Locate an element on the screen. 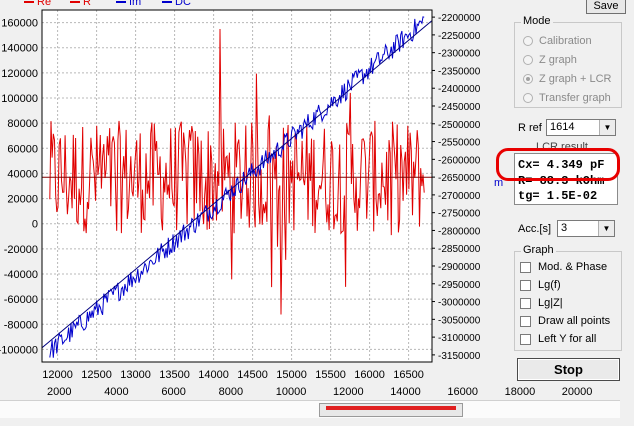 This screenshot has height=426, width=634. ruler-tick-label: 4000 is located at coordinates (116, 392).